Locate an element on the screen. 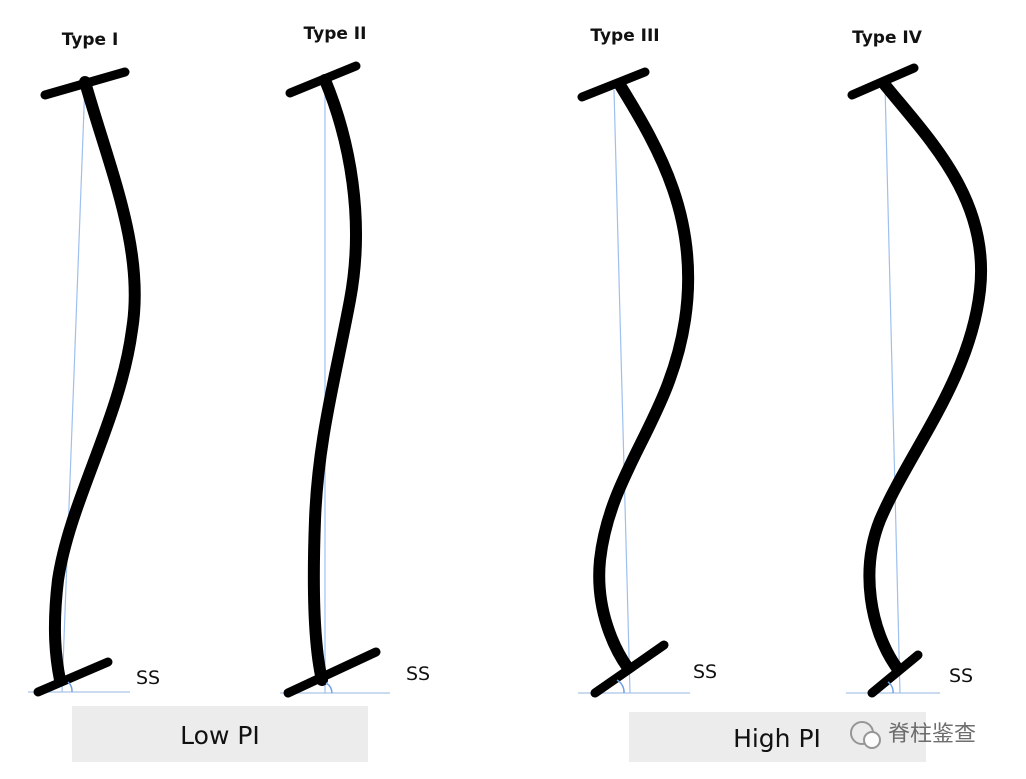  type-1: Type I SS is located at coordinates (94, 363).